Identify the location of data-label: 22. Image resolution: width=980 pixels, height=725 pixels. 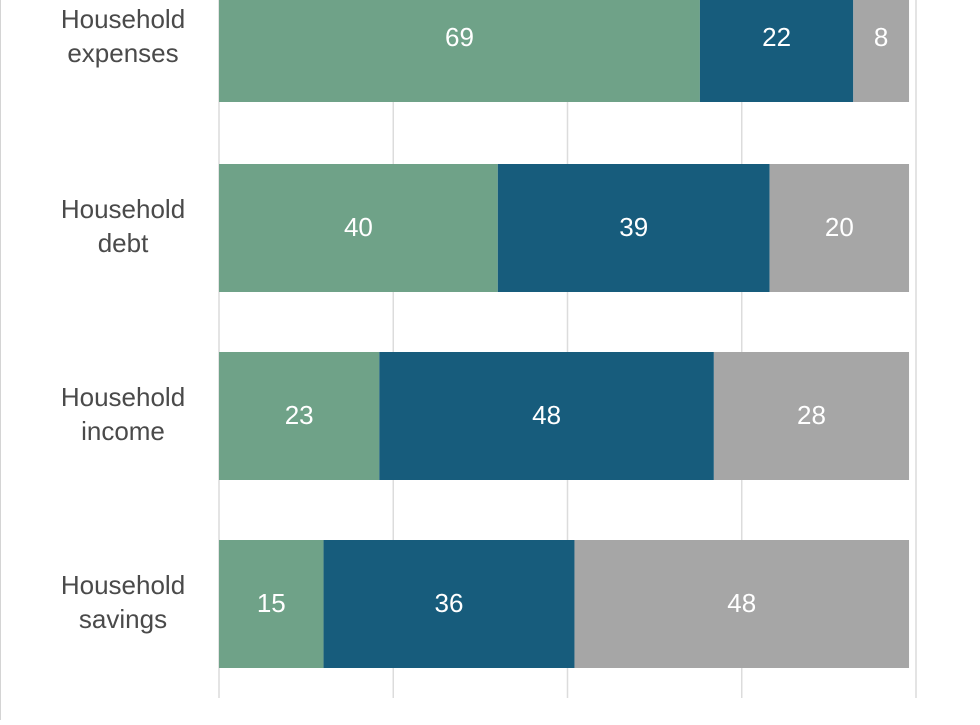
(776, 37).